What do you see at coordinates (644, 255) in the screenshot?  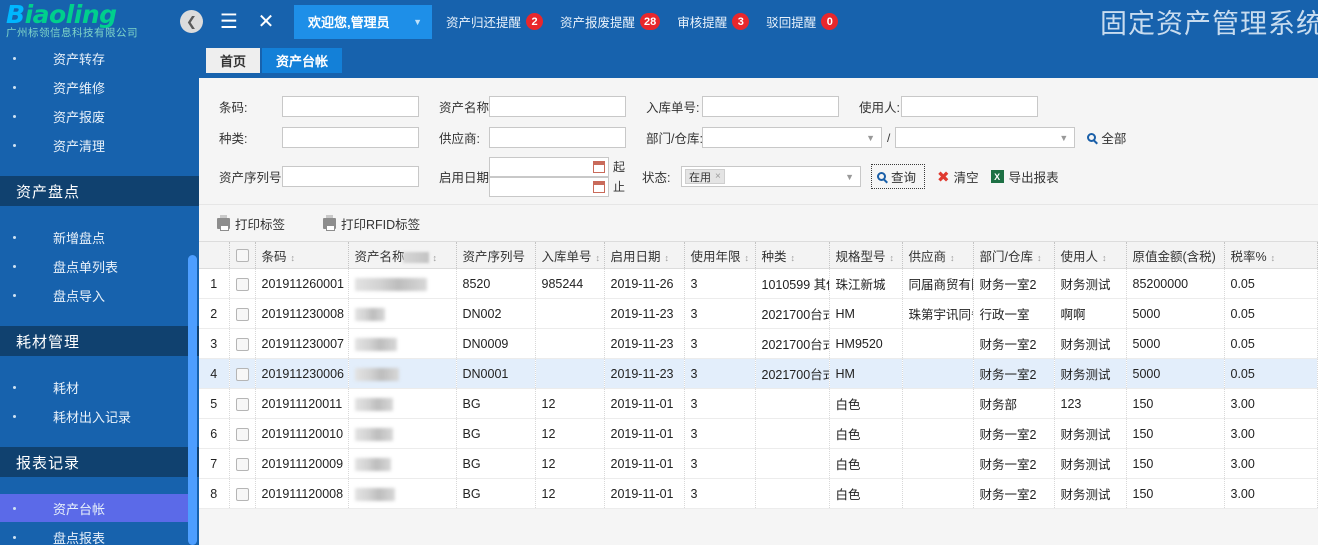 I see `table-header-enable_date: 启用日期 ↕` at bounding box center [644, 255].